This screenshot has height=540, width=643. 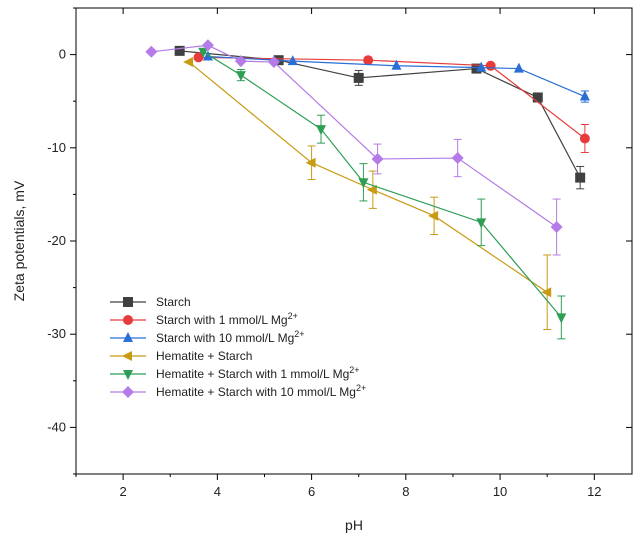 I want to click on legend-label-text: Hematite + Starch, so click(x=204, y=356).